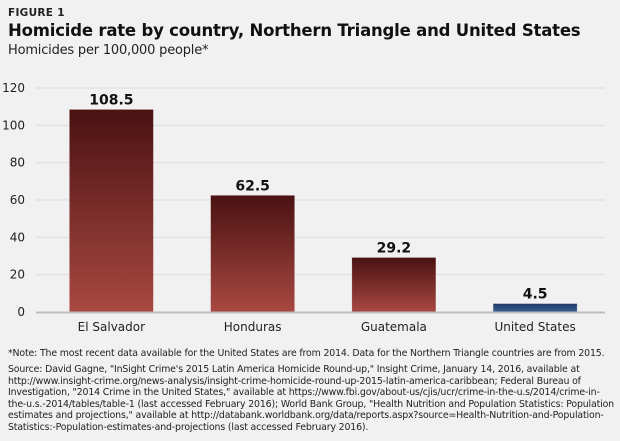  Describe the element at coordinates (17, 200) in the screenshot. I see `y-tick-label: 60` at that location.